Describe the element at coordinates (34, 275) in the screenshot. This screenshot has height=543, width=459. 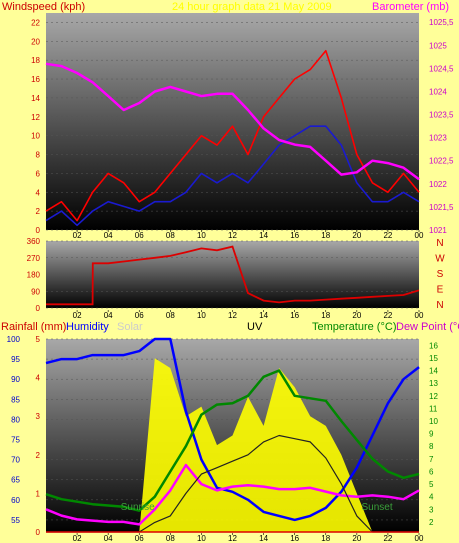
I see `direction-tick-label: 180` at that location.